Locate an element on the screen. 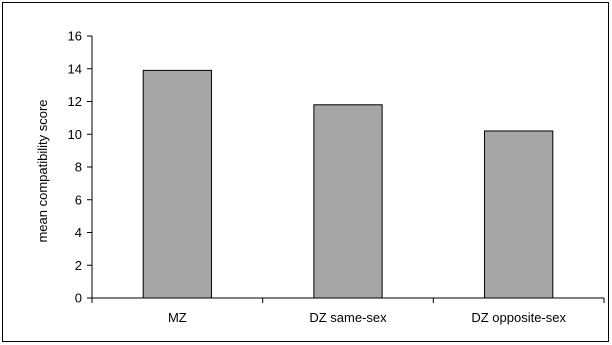 This screenshot has height=345, width=612. y-tick-label: 12 is located at coordinates (75, 101).